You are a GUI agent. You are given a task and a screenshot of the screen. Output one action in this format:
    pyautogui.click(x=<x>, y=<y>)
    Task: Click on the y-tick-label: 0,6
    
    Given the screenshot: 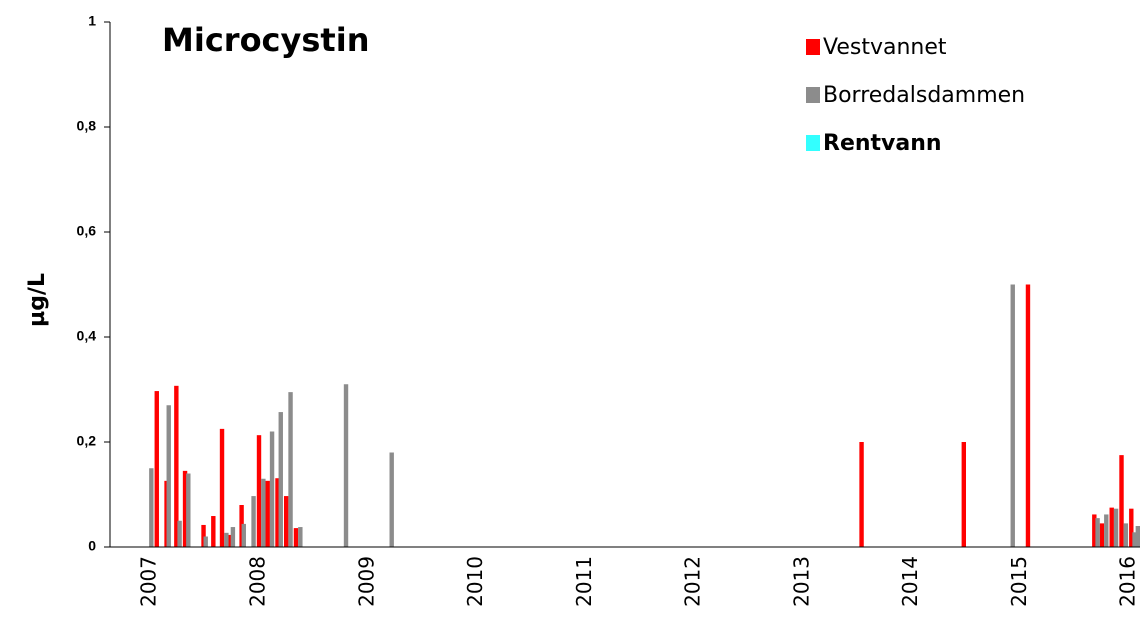 What is the action you would take?
    pyautogui.click(x=87, y=231)
    